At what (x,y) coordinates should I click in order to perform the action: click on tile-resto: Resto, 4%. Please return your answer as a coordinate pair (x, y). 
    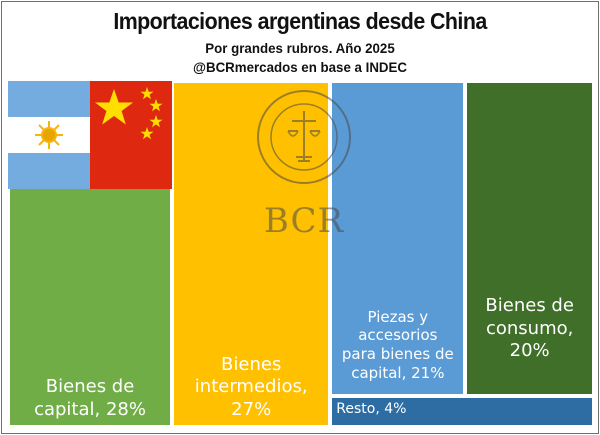
    Looking at the image, I should click on (462, 411).